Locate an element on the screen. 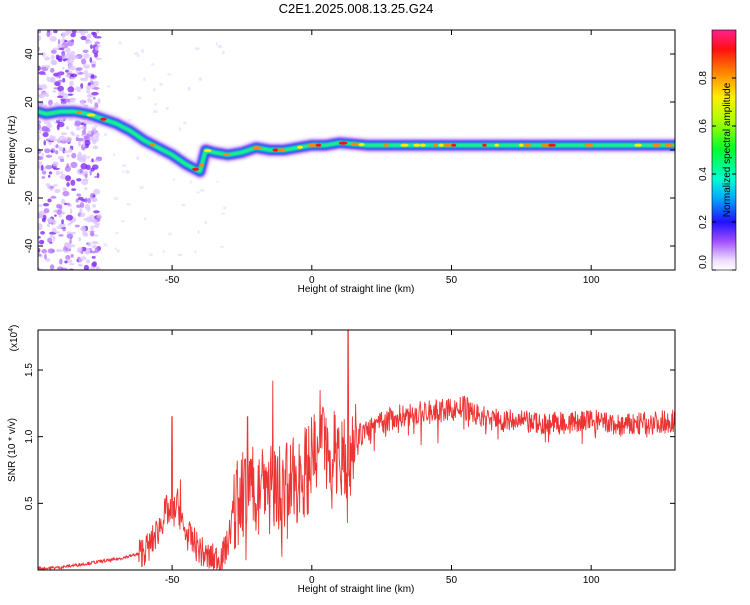 The image size is (750, 605). x-tick-label: 100 is located at coordinates (591, 580).